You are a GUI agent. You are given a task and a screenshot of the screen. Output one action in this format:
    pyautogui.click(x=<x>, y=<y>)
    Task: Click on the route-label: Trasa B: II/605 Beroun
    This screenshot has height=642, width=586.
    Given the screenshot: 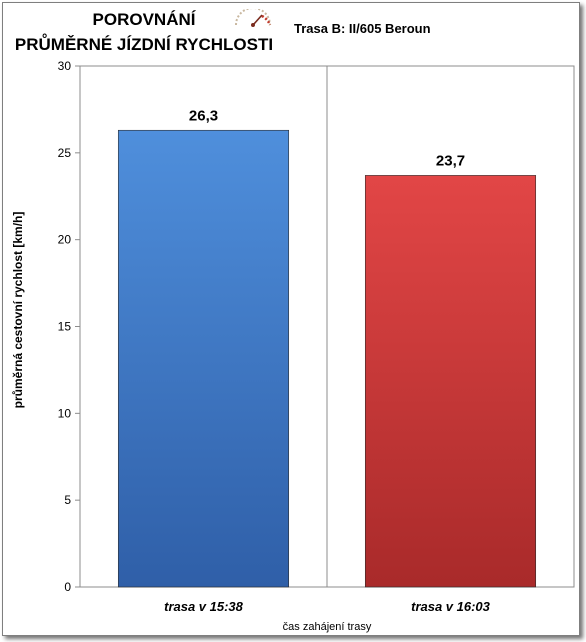 What is the action you would take?
    pyautogui.click(x=362, y=28)
    